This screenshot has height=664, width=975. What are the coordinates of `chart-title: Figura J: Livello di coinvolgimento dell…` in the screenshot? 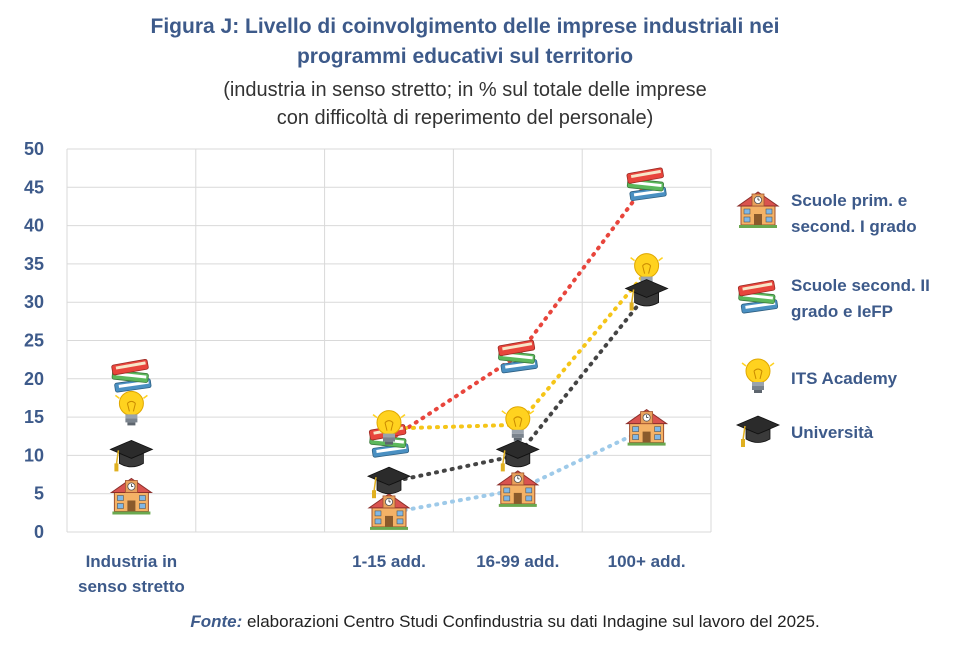 It's located at (465, 42).